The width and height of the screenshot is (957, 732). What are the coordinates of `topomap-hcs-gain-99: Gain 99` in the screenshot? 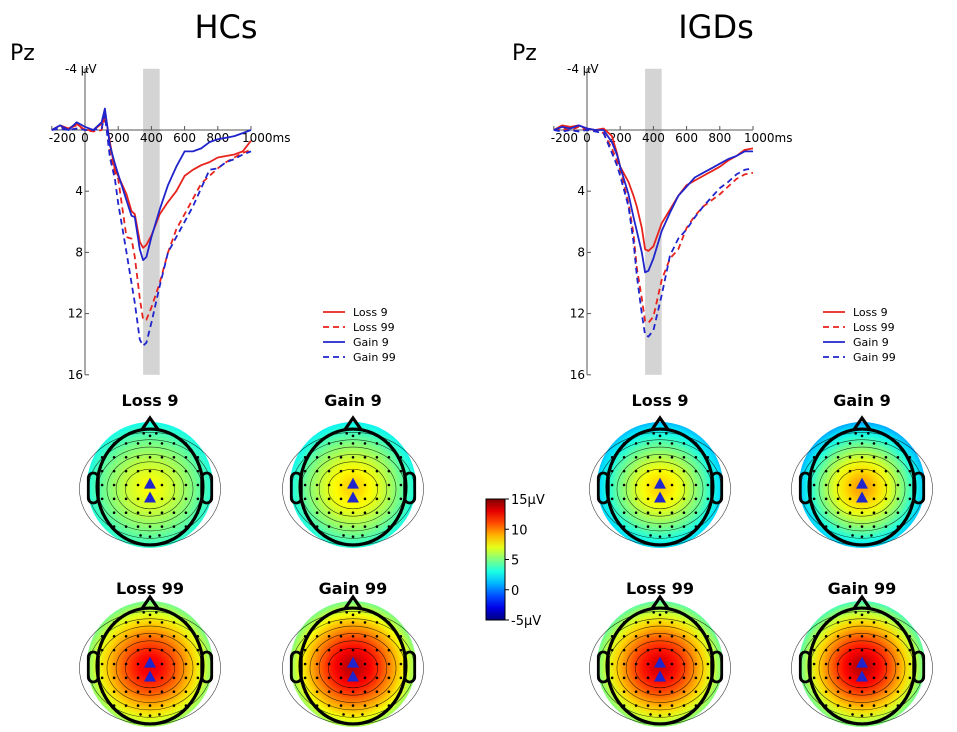 It's located at (353, 653).